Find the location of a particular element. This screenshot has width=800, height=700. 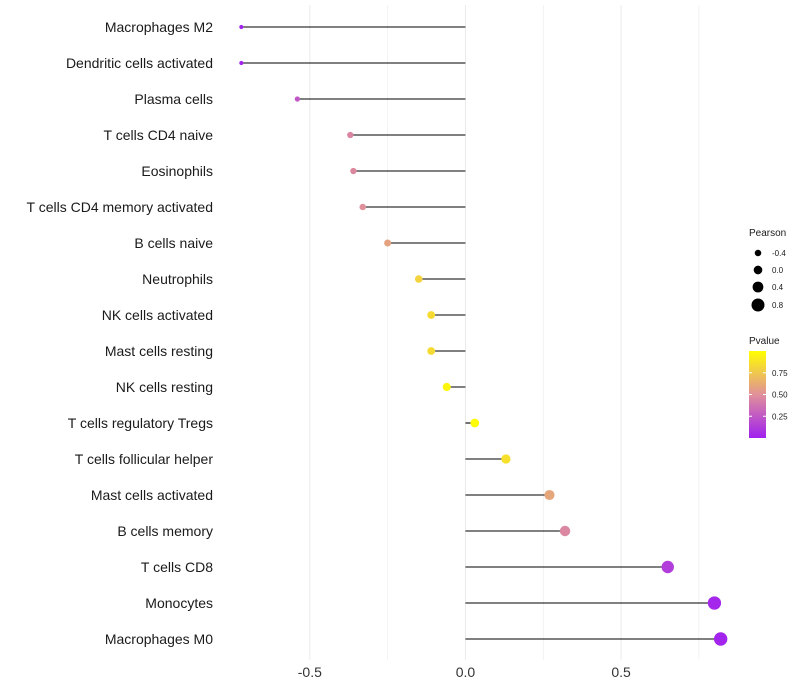

category-label-nk-cells-resting: NK cells resting is located at coordinates (164, 387).